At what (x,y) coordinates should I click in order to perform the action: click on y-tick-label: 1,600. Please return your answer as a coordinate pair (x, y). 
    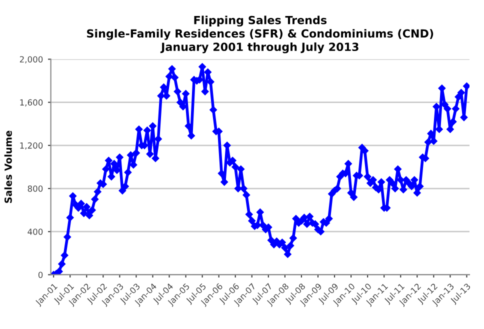
    Looking at the image, I should click on (31, 102).